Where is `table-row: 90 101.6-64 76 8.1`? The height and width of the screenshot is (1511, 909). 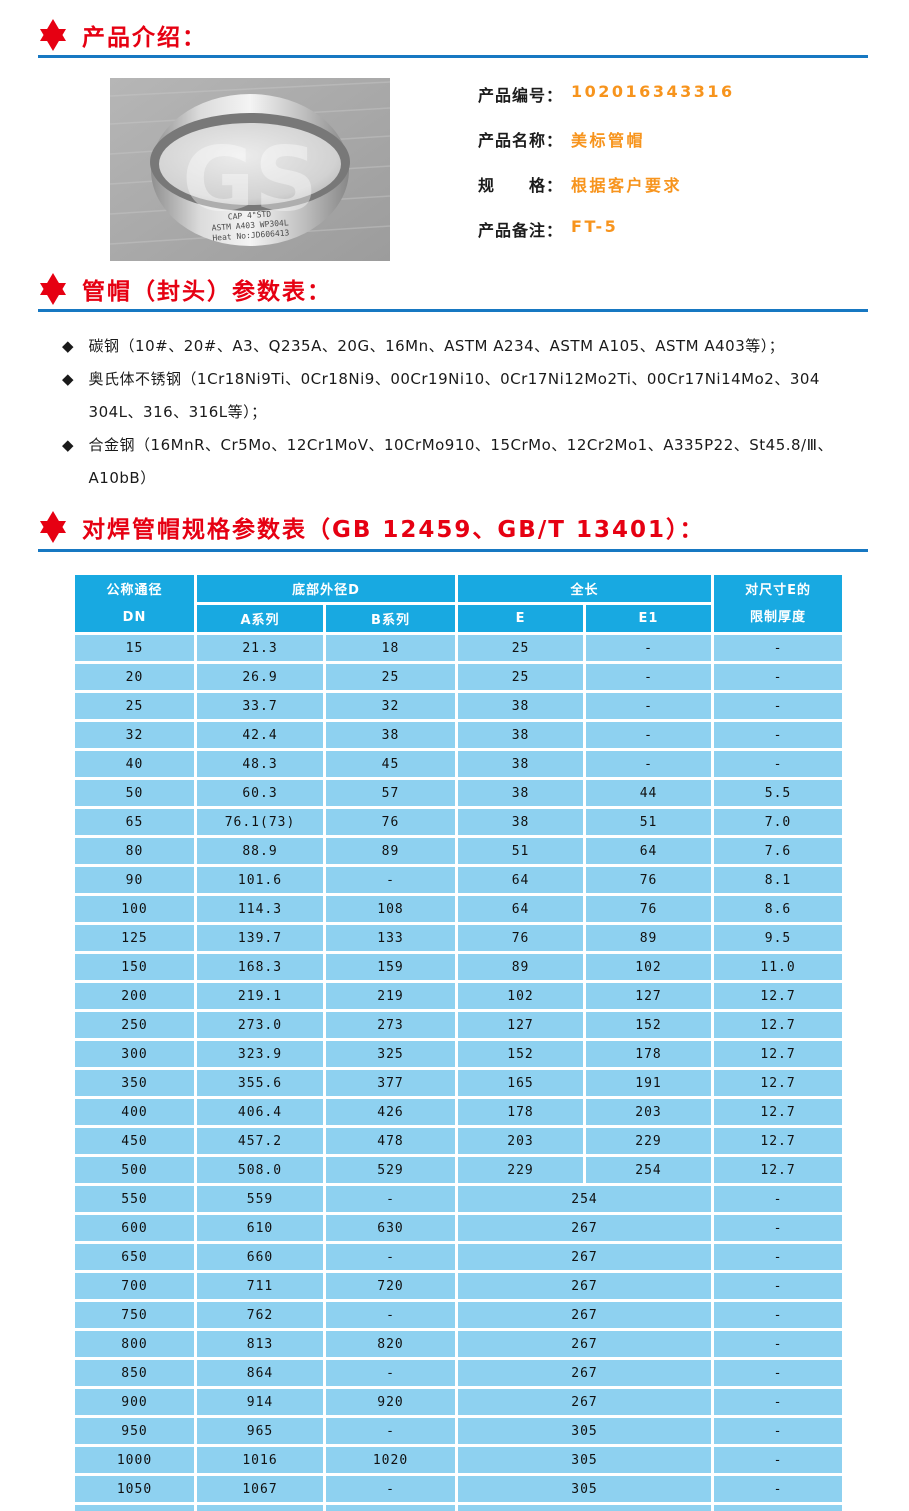
table-row: 90 101.6-64 76 8.1 is located at coordinates (459, 880).